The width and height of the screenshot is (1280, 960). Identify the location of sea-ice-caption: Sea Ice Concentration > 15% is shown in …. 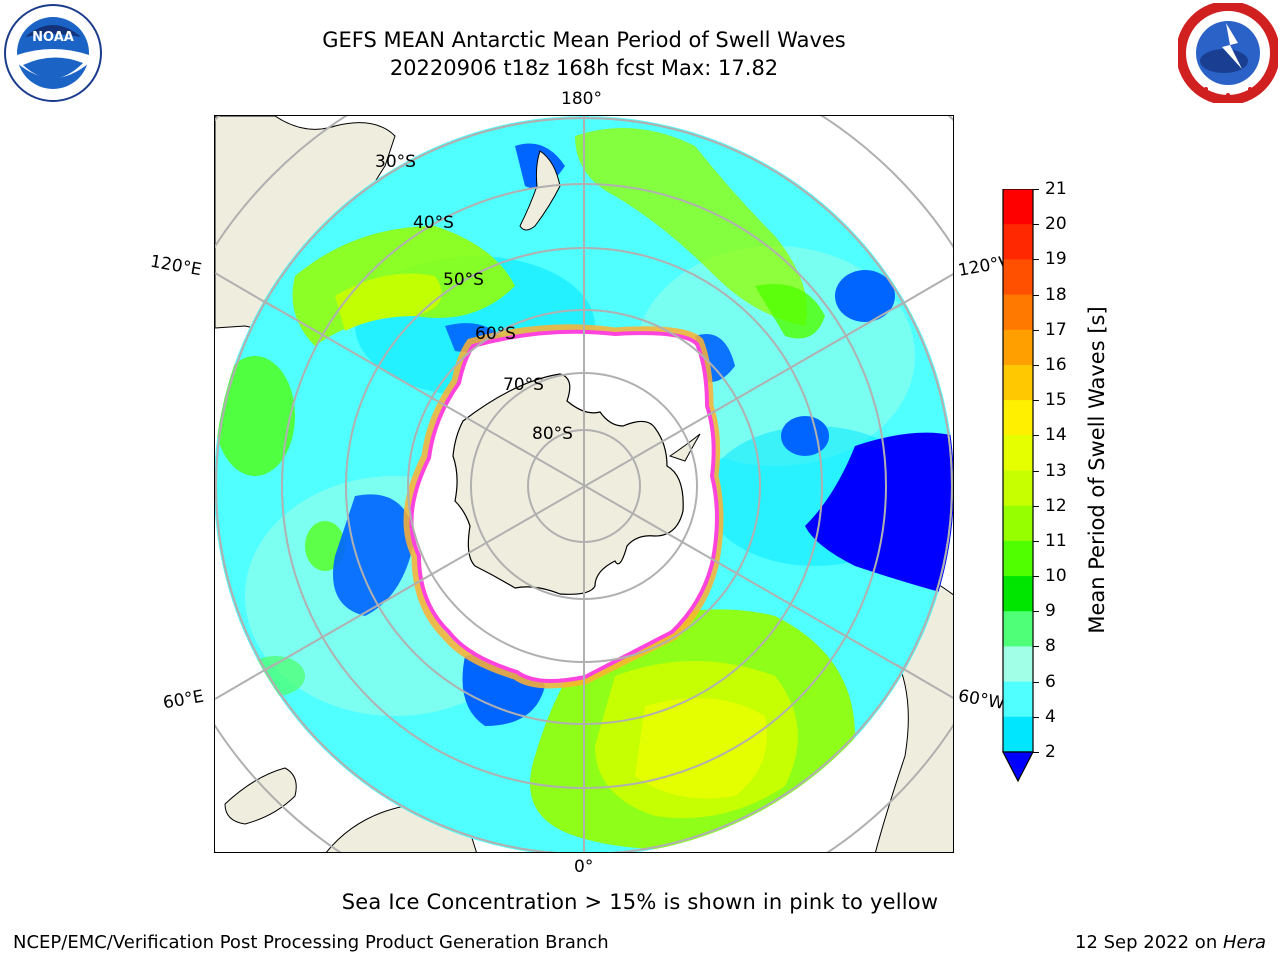
(640, 902).